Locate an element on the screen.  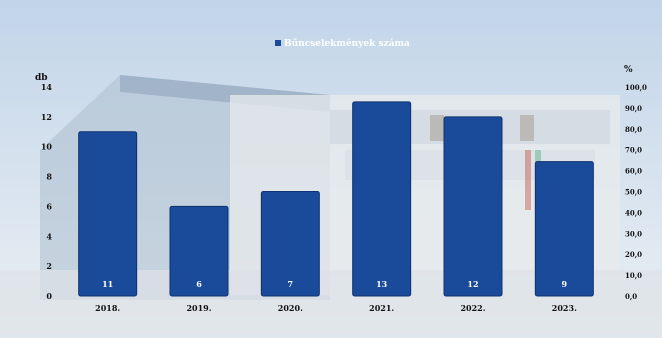
x-tick-label: 2019. is located at coordinates (198, 308).